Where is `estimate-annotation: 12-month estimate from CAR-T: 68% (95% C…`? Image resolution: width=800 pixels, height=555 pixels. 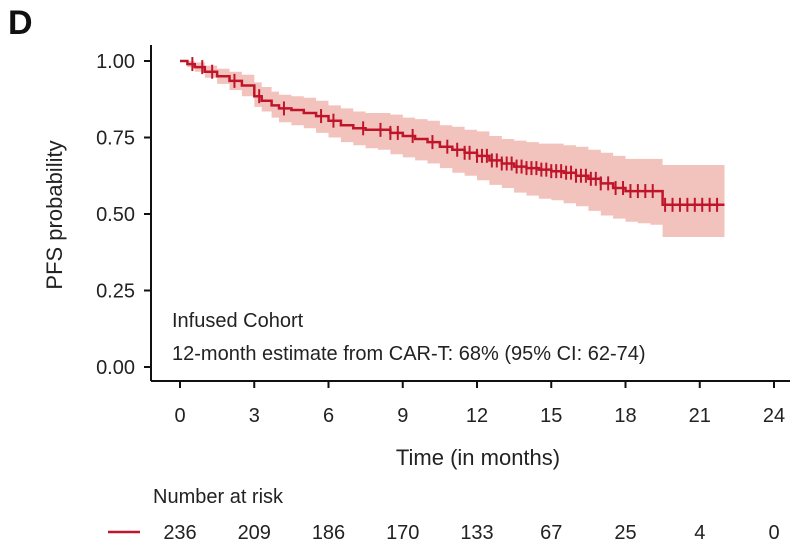 estimate-annotation: 12-month estimate from CAR-T: 68% (95% C… is located at coordinates (409, 354).